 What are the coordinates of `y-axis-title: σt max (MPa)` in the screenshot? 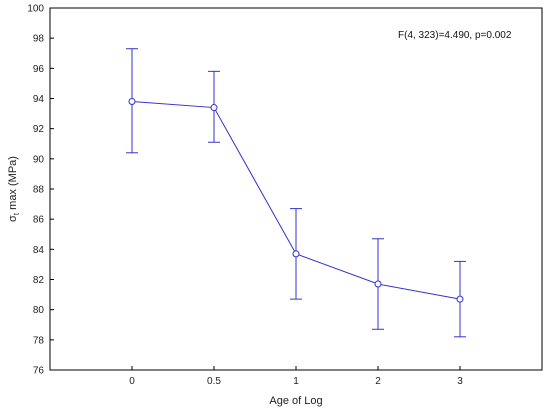 It's located at (14, 189).